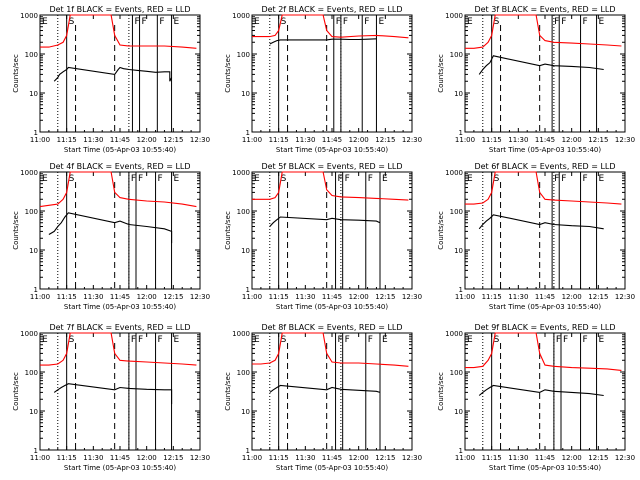 This screenshot has width=640, height=480. What do you see at coordinates (544, 166) in the screenshot?
I see `panel-title: Det 6f BLACK = Events, RED = LLD` at bounding box center [544, 166].